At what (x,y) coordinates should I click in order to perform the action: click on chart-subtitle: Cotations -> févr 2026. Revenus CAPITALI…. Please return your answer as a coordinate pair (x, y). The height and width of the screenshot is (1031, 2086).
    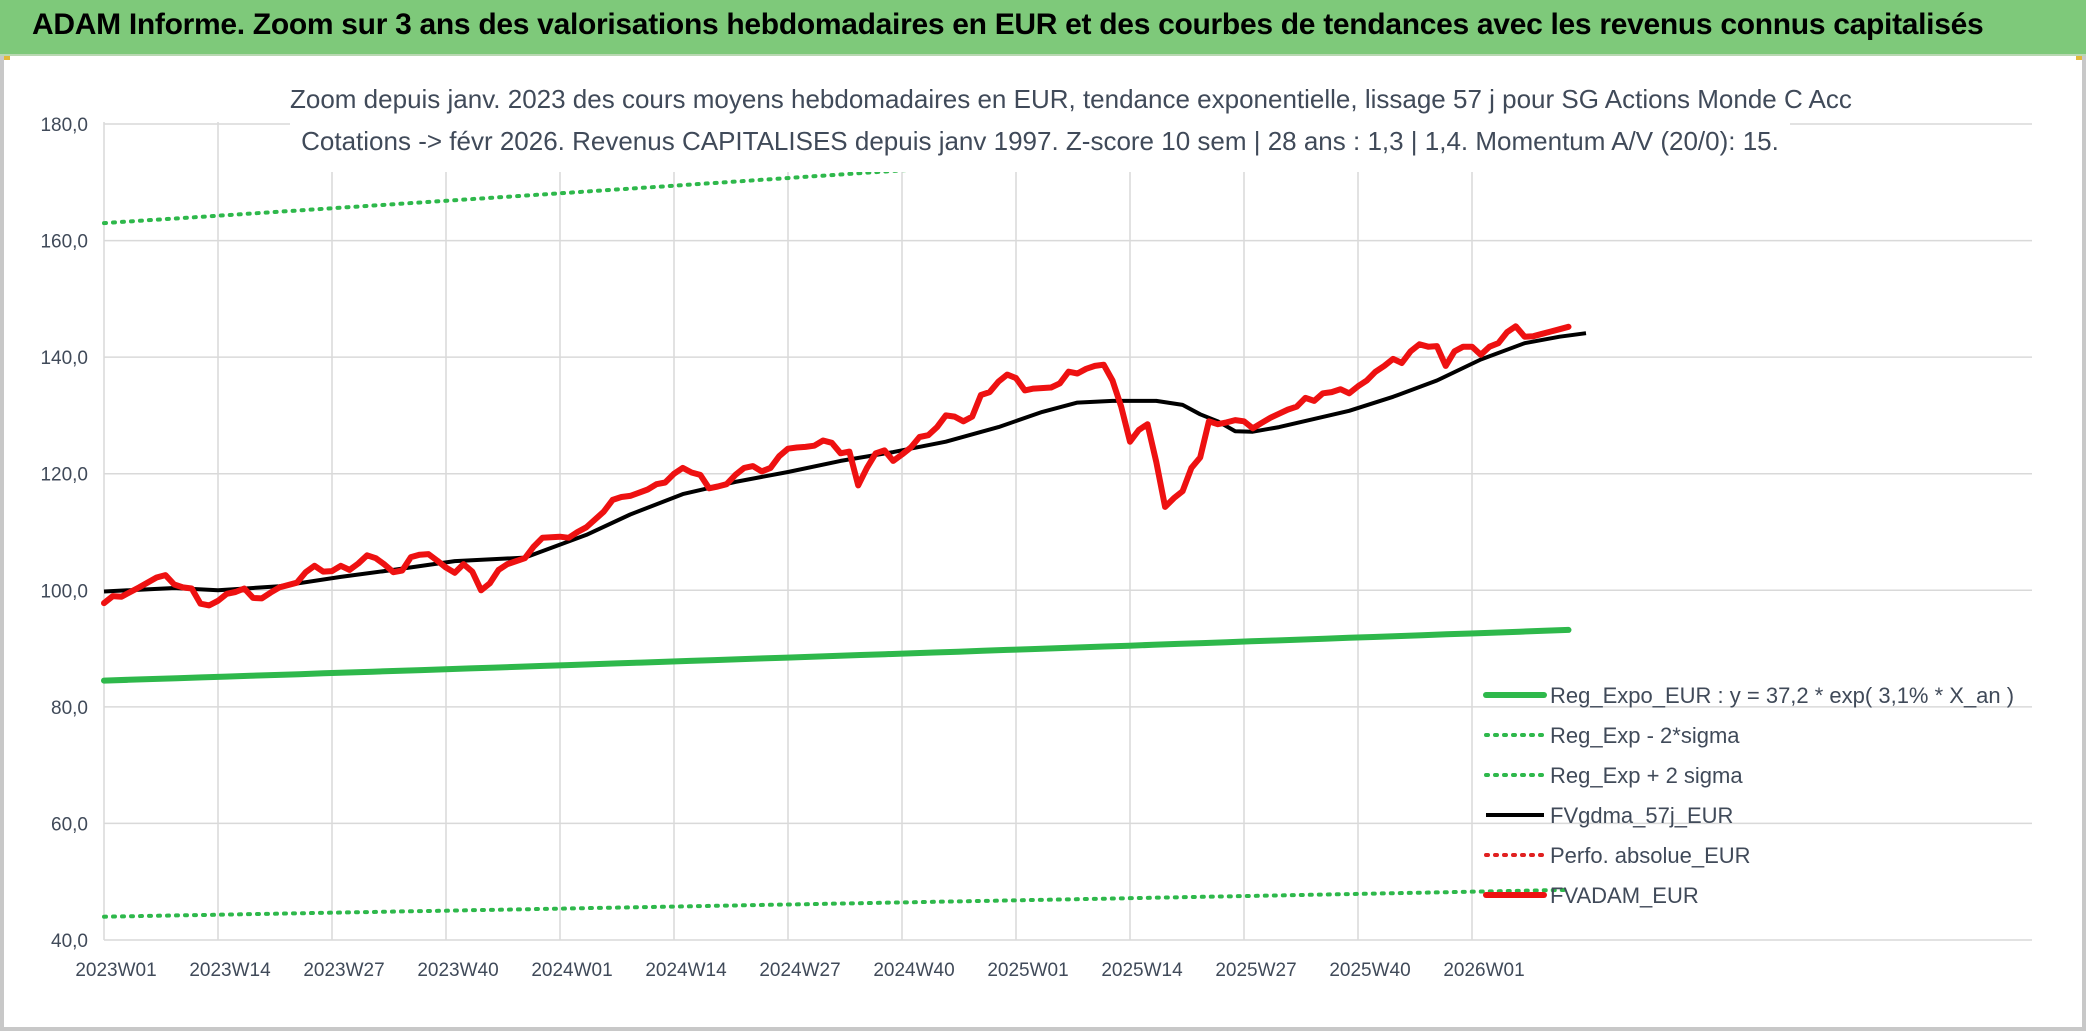
    Looking at the image, I should click on (1040, 141).